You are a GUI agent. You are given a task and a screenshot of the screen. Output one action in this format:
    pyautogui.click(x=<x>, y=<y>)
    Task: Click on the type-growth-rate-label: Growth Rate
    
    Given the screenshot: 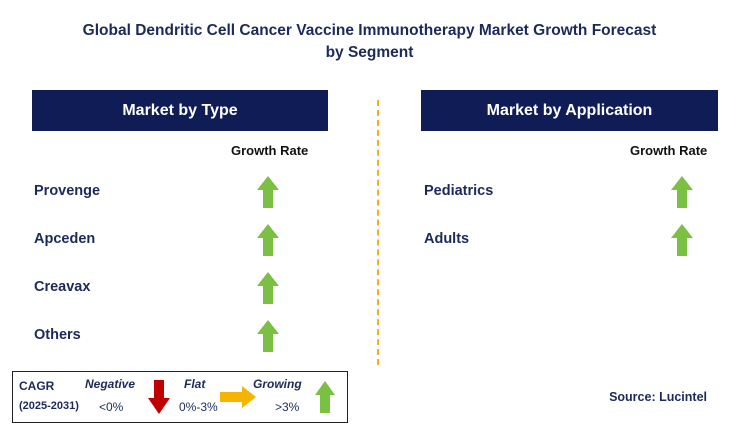 What is the action you would take?
    pyautogui.click(x=270, y=150)
    